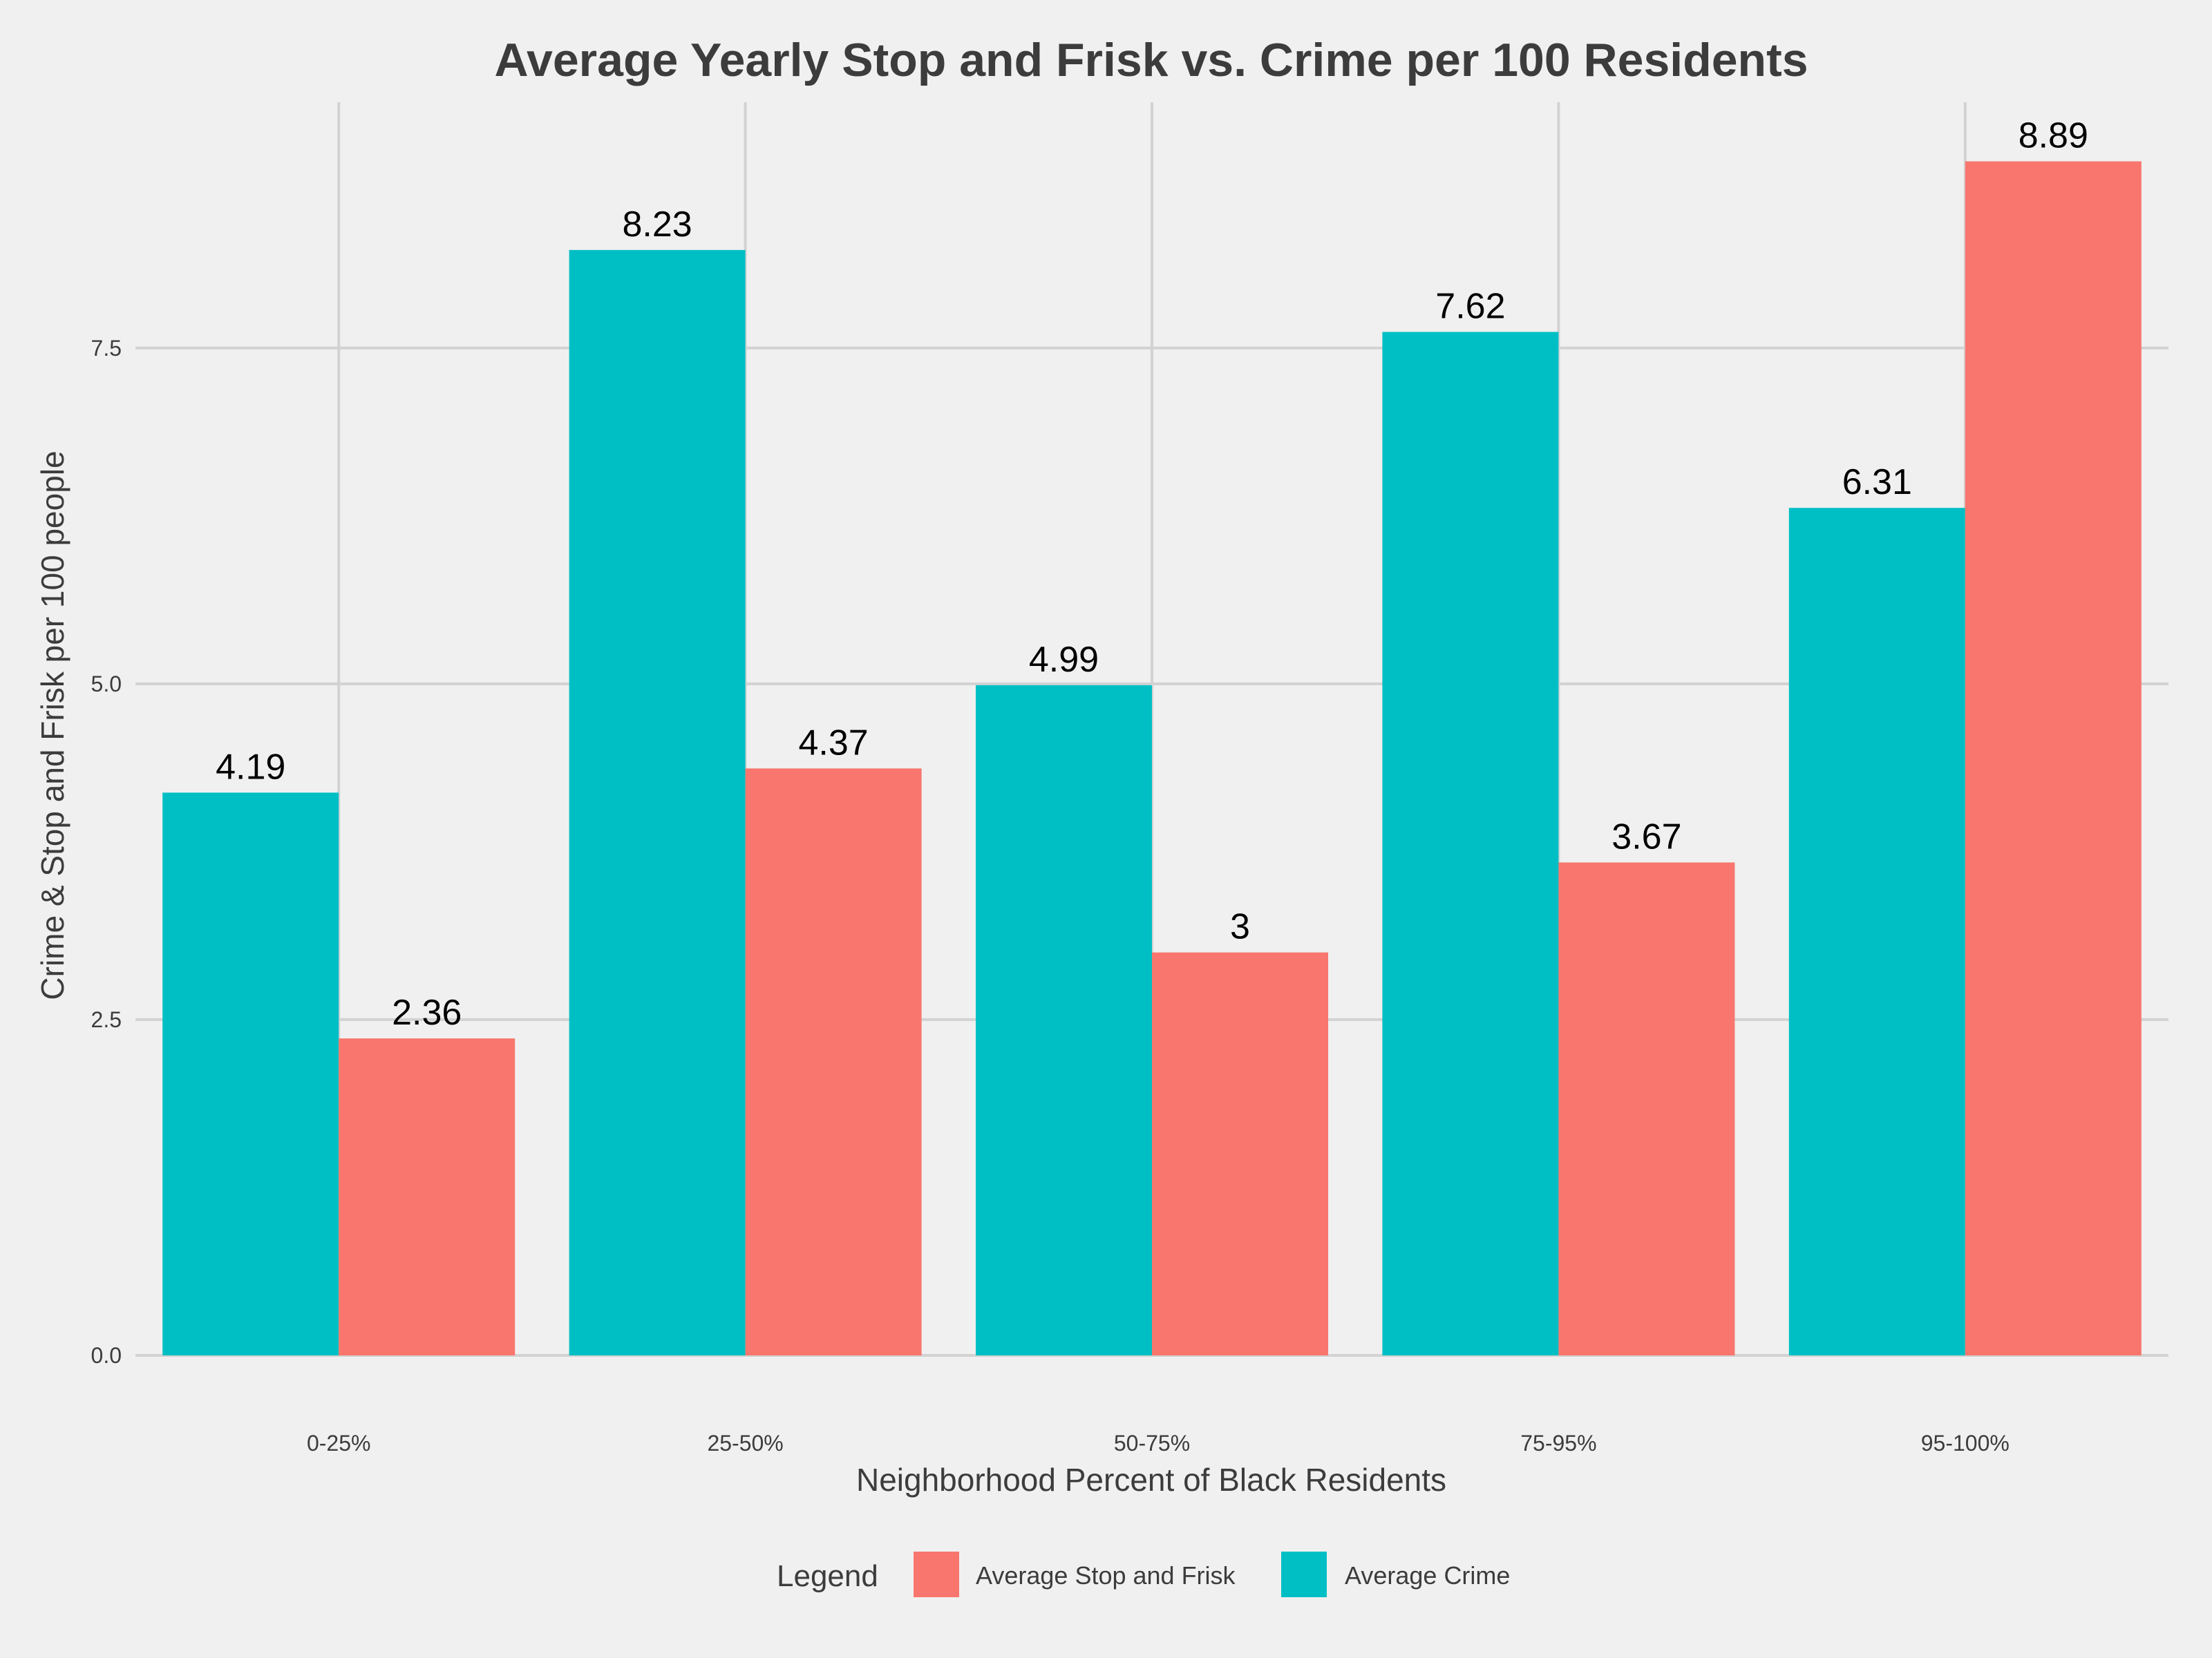 Image resolution: width=2212 pixels, height=1658 pixels. Describe the element at coordinates (1470, 306) in the screenshot. I see `data-label-average-crime: 7.62` at that location.